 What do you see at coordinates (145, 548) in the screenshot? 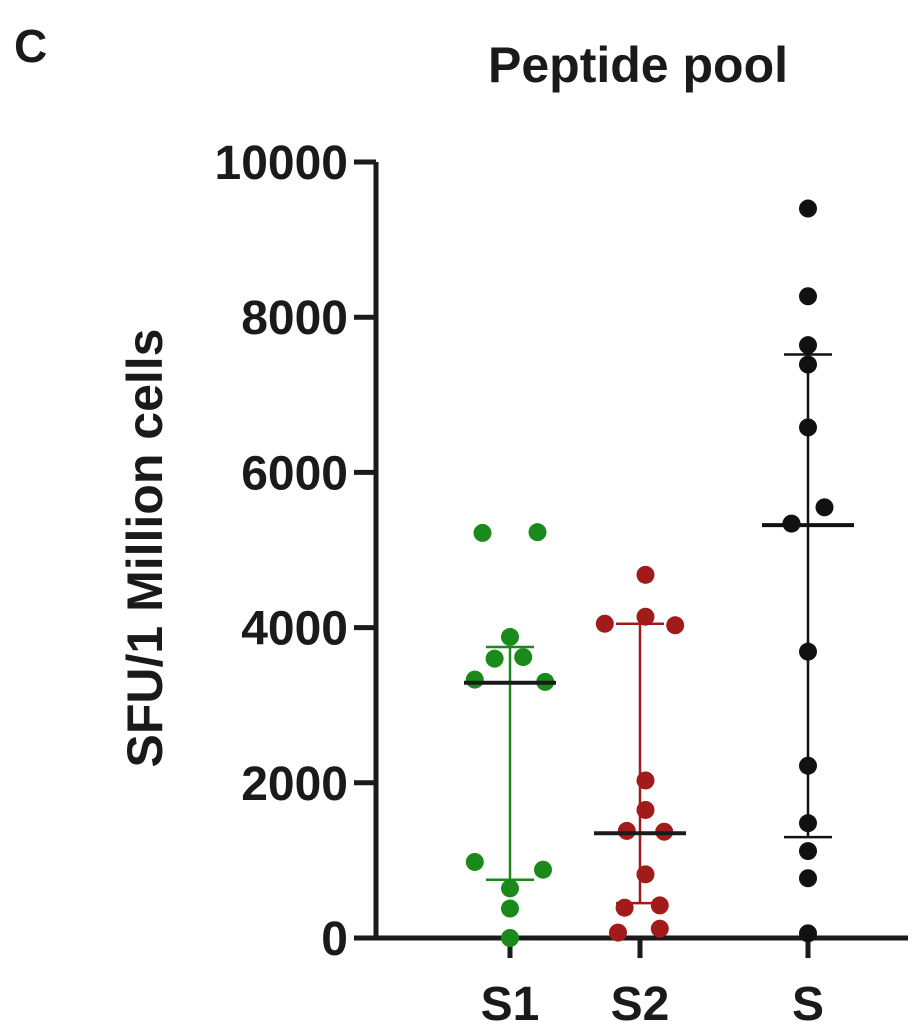
I see `y-axis-label: SFU/1 Million cells` at bounding box center [145, 548].